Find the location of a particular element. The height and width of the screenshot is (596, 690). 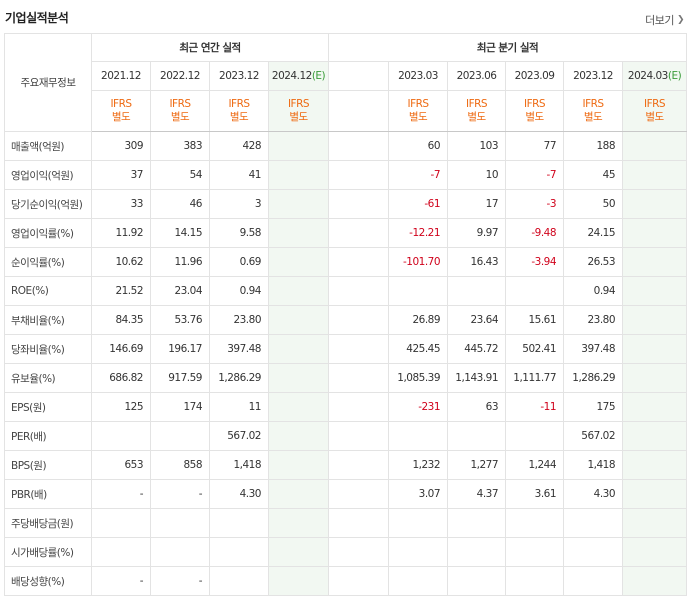

cell-value: 84.35 is located at coordinates (121, 320).